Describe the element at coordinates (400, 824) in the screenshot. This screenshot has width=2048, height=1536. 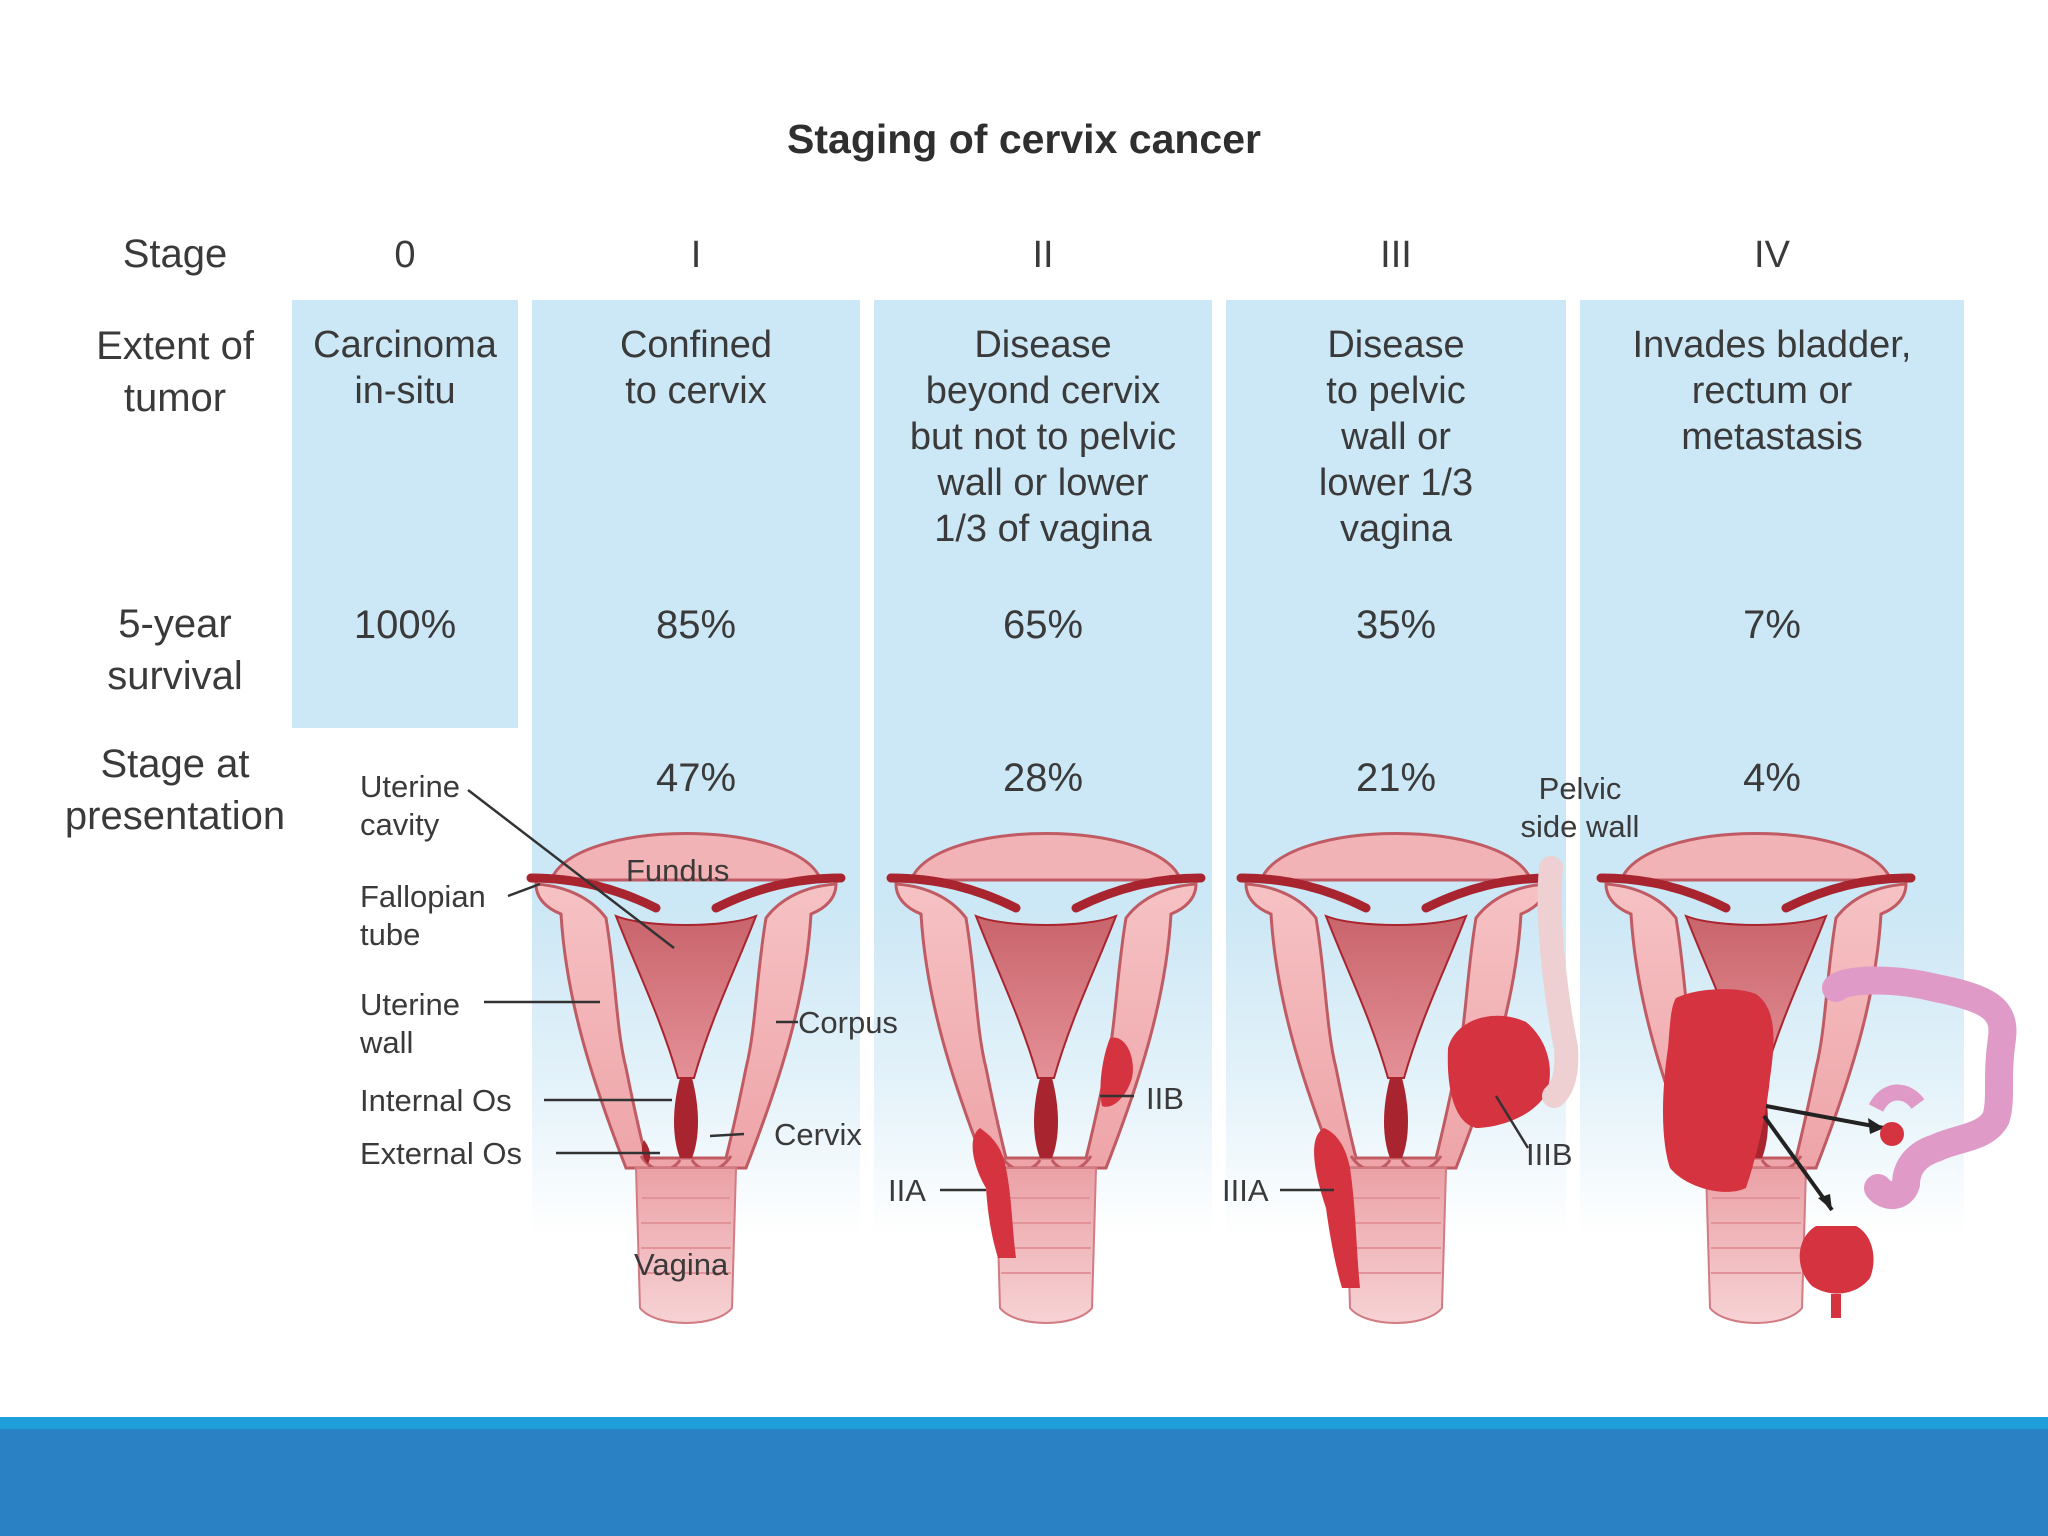
I see `label-line: cavity` at that location.